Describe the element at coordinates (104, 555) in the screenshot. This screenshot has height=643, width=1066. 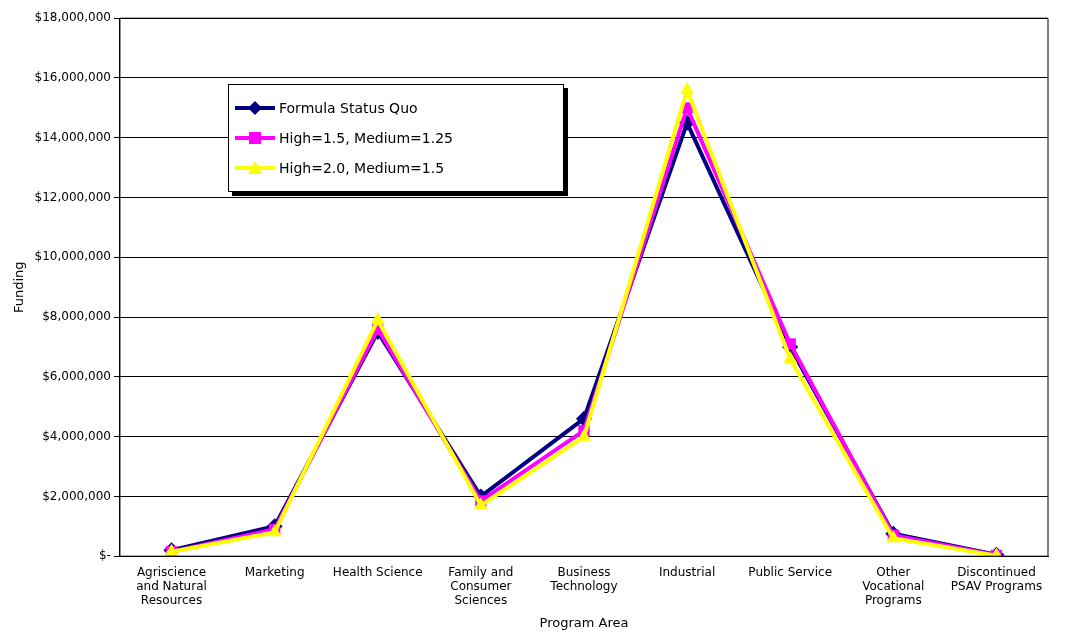
I see `y-tick-label: $-` at that location.